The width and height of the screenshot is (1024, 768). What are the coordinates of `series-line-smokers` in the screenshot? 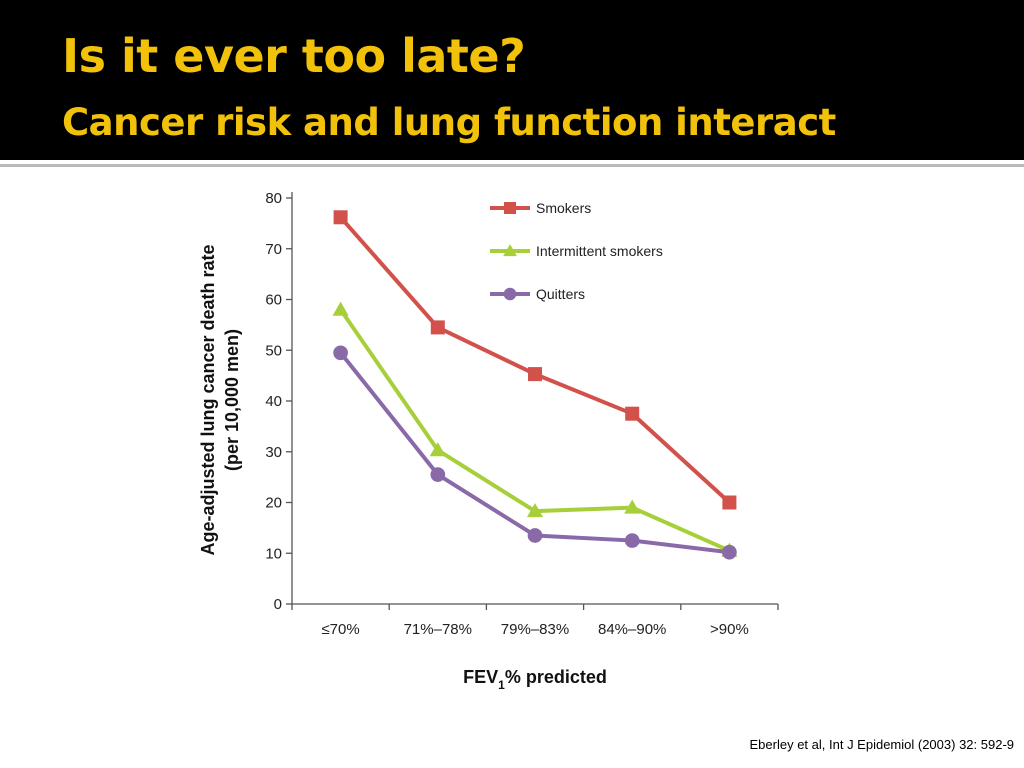 It's located at (535, 359).